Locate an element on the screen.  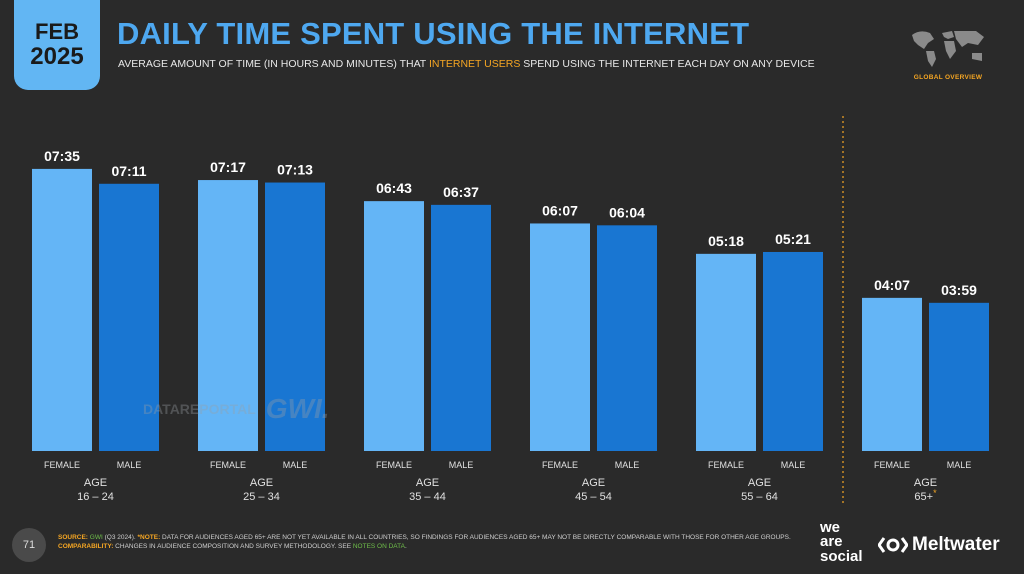
series-label-male-5: MALE is located at coordinates (959, 465).